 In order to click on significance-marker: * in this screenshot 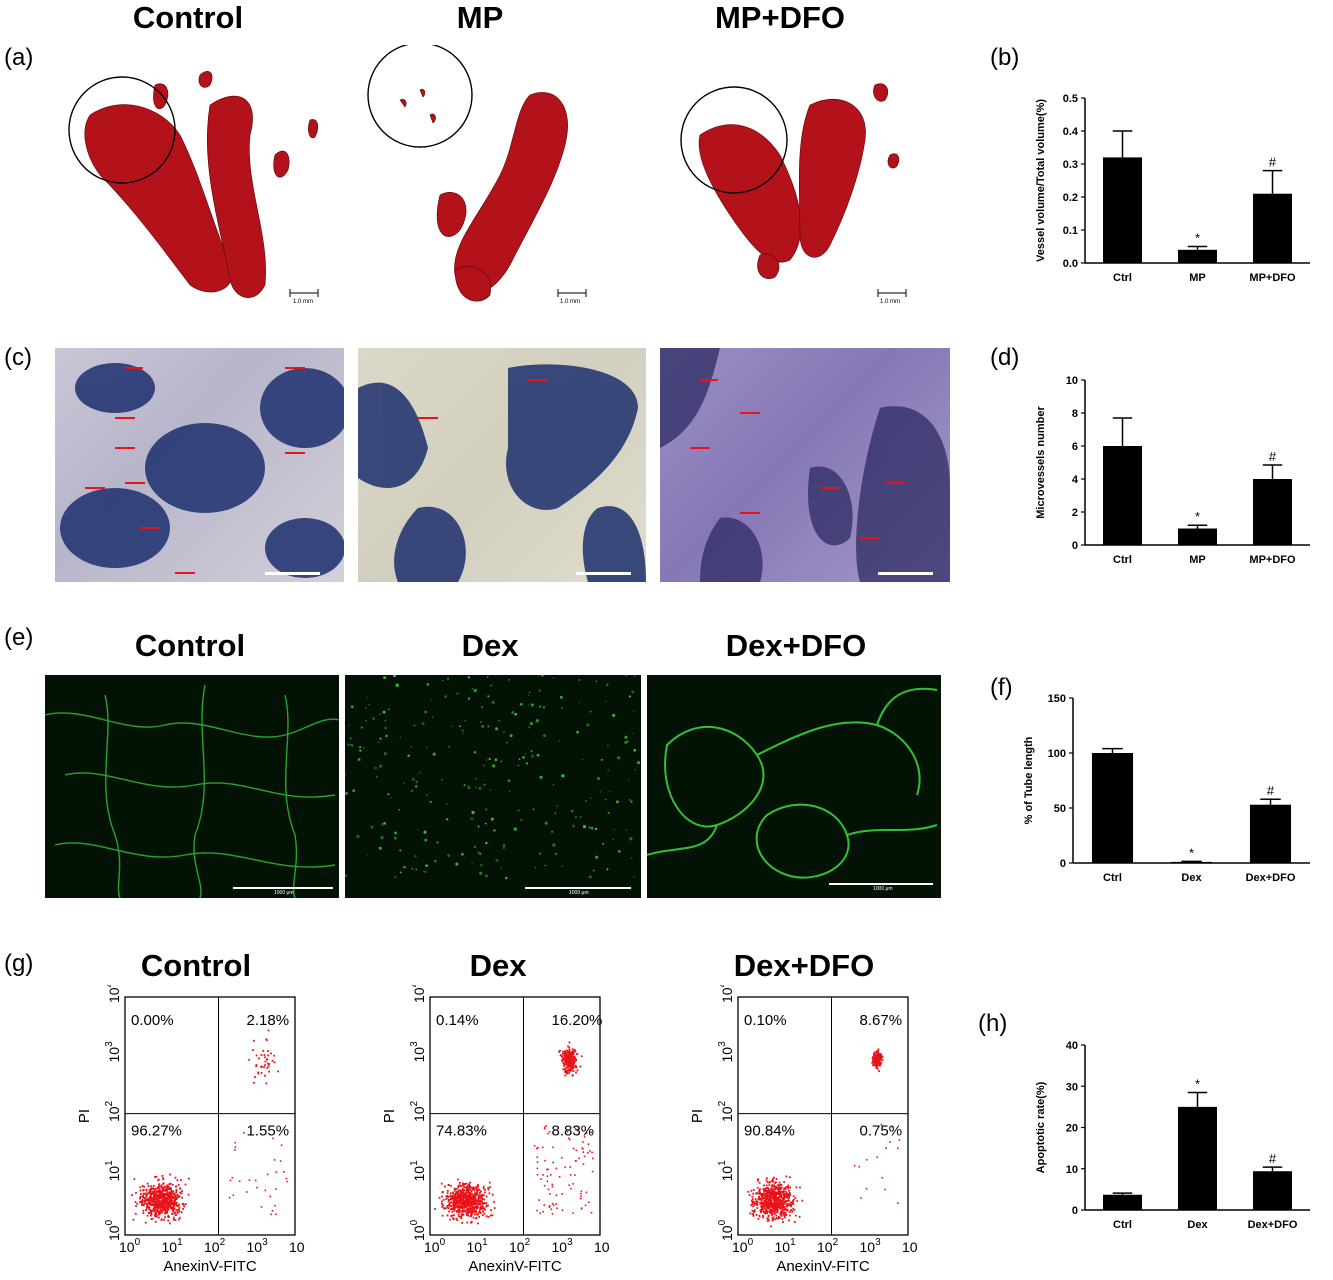, I will do `click(1191, 852)`.